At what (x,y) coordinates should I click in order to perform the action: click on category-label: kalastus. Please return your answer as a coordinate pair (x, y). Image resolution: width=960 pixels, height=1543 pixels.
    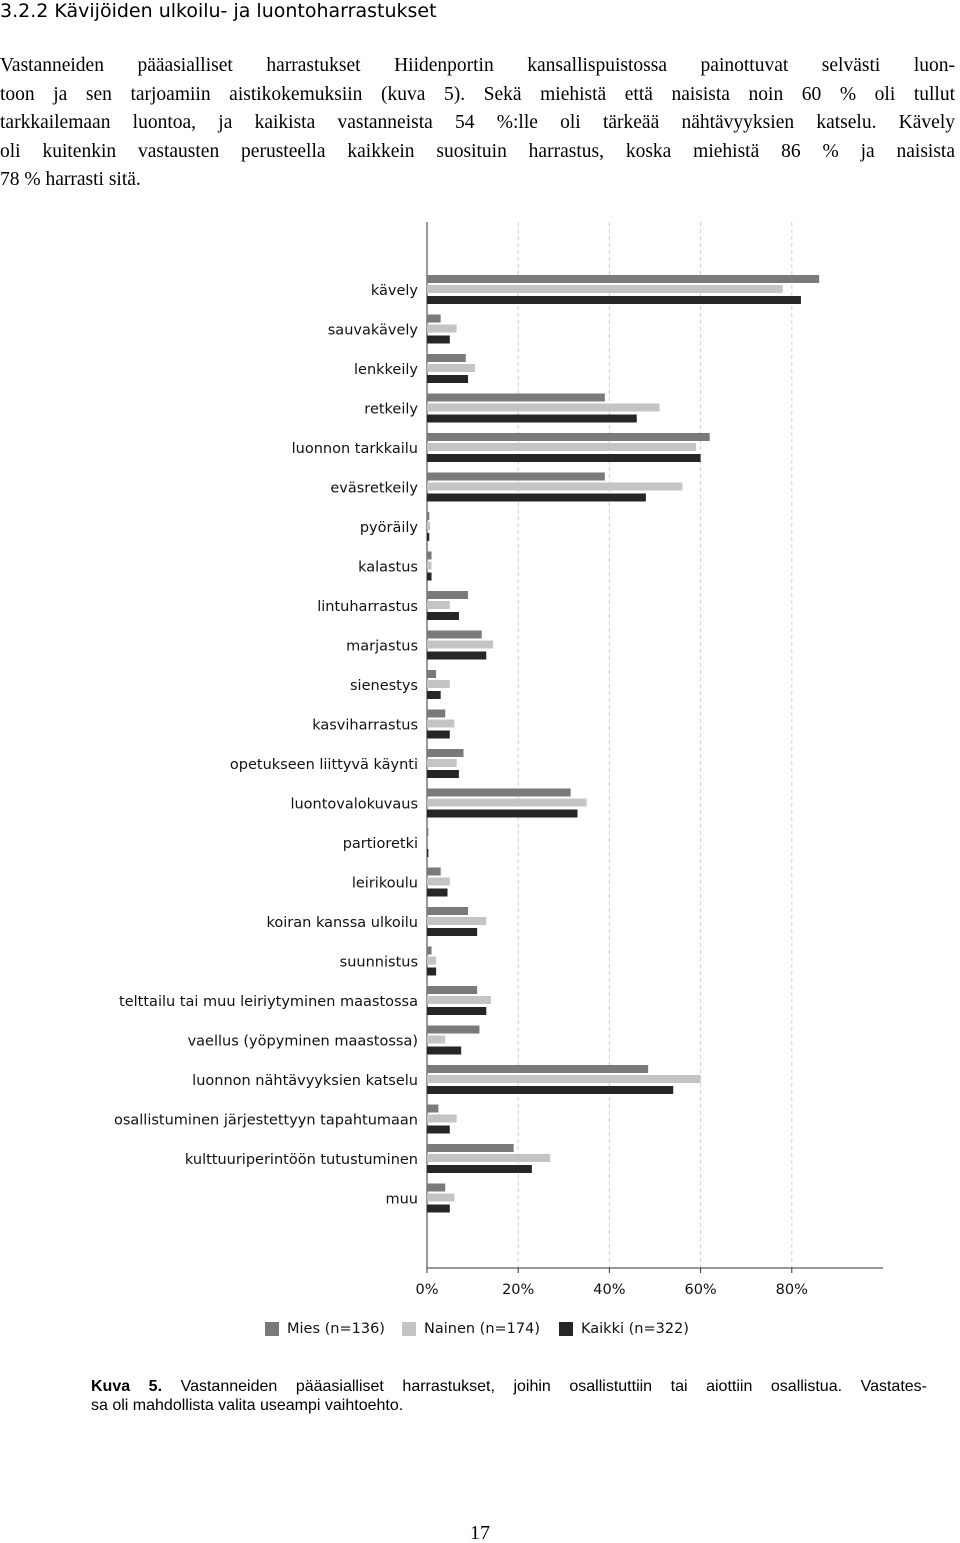
    Looking at the image, I should click on (388, 568).